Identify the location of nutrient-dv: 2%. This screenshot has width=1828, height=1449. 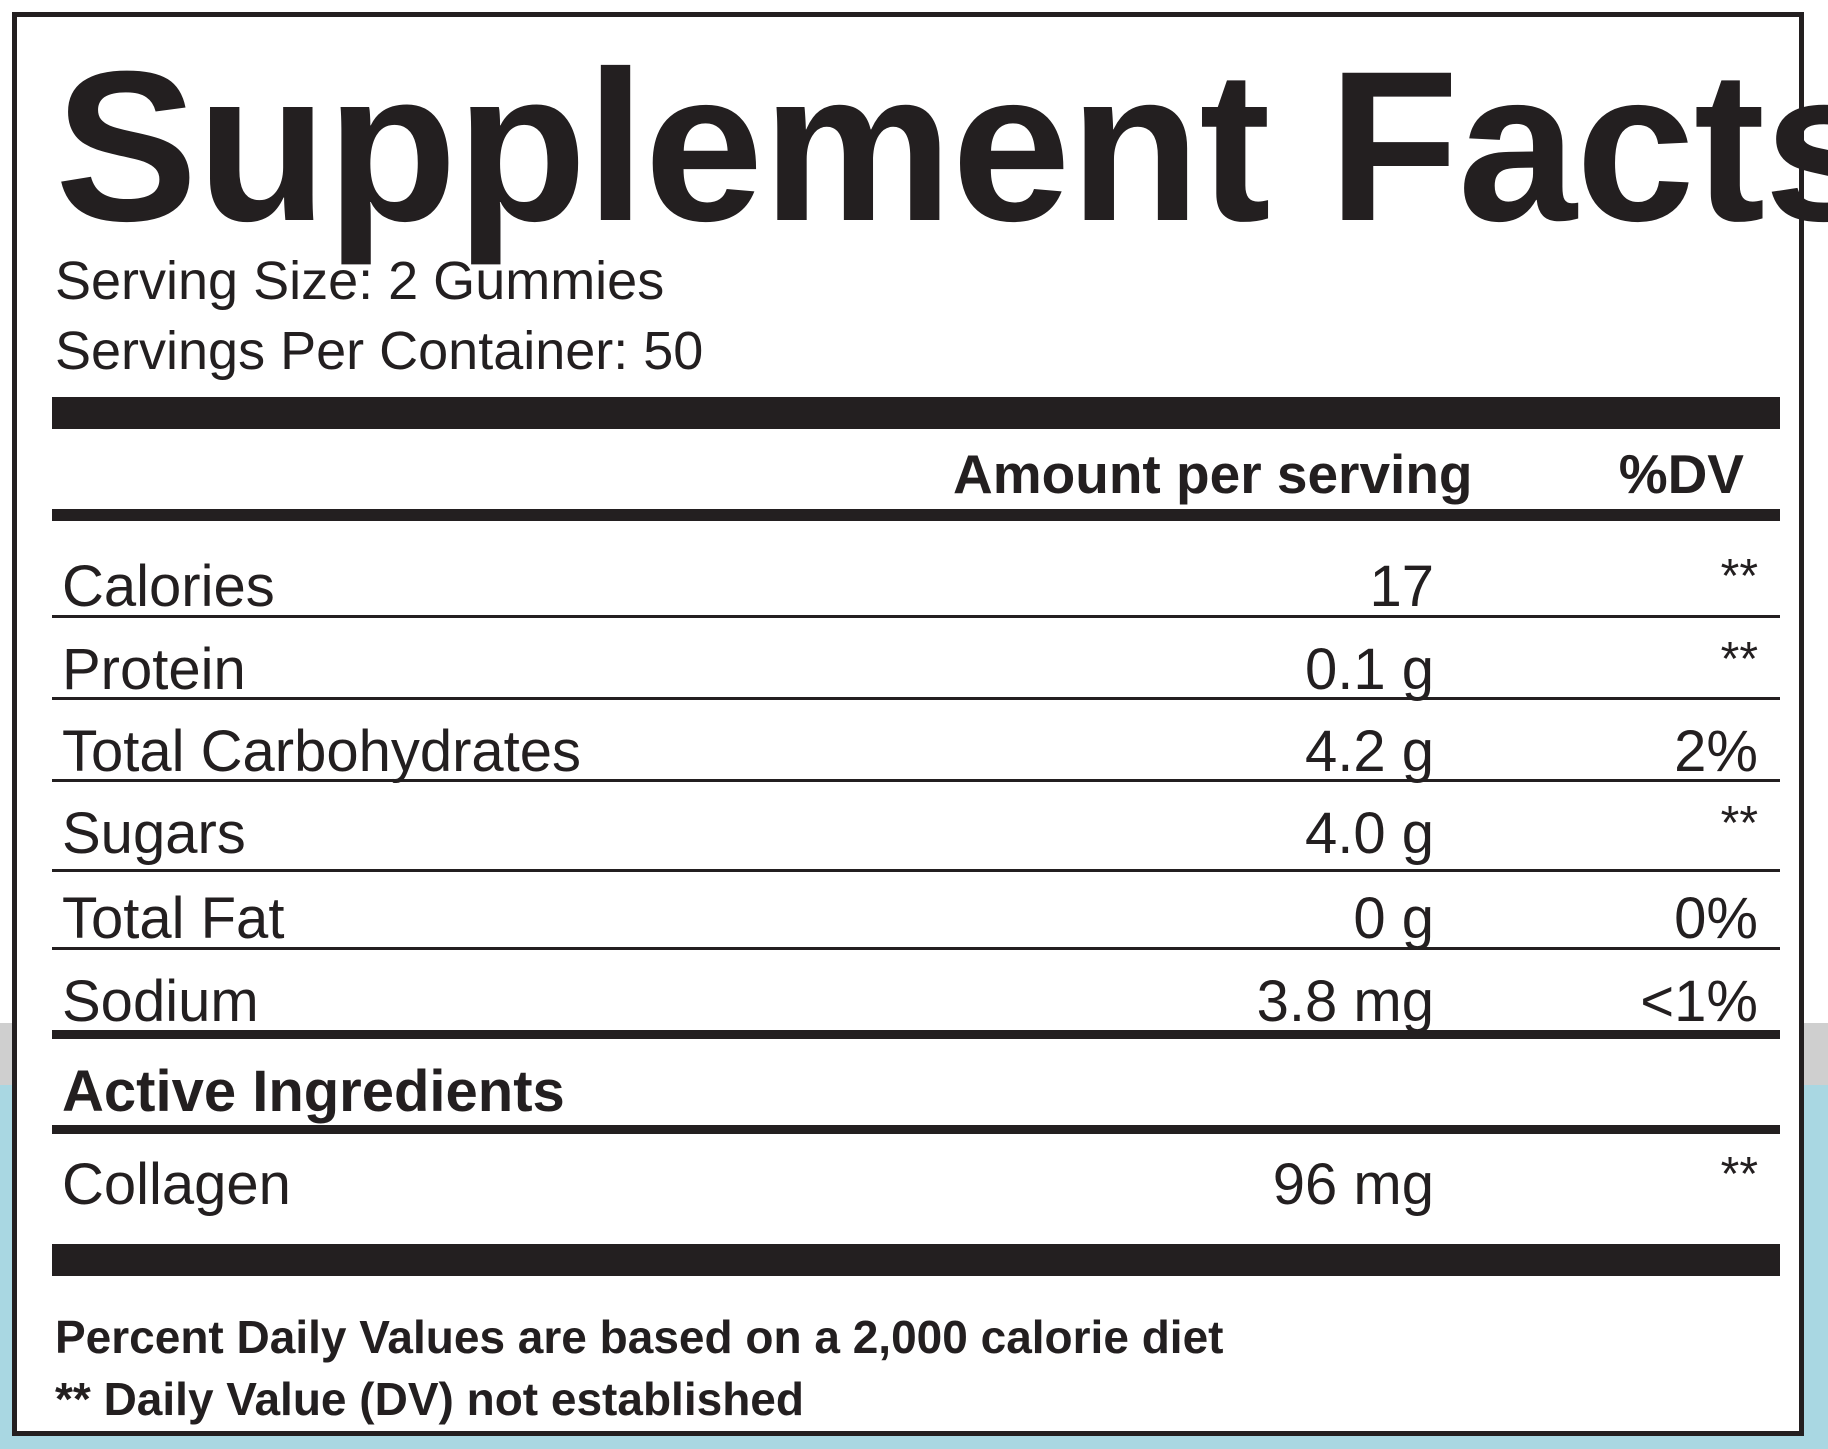
(1716, 751).